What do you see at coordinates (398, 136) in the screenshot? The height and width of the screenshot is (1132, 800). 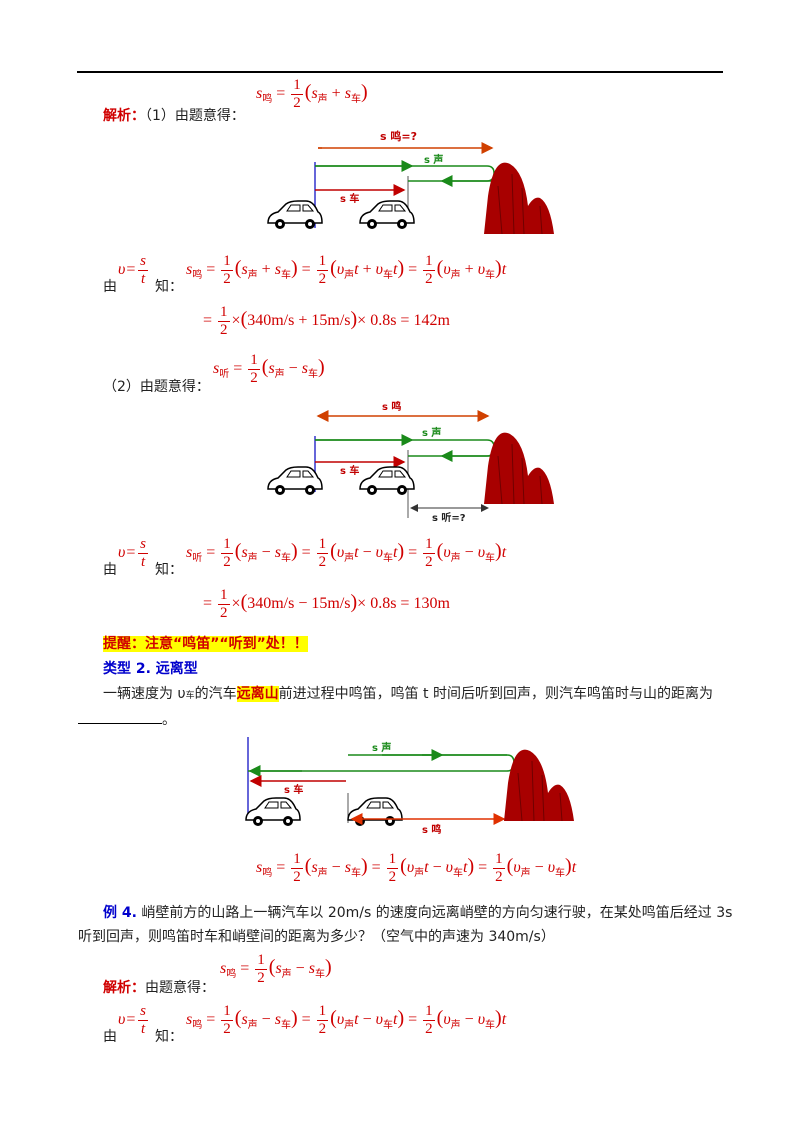 I see `s-ming-label: s 鸣=?` at bounding box center [398, 136].